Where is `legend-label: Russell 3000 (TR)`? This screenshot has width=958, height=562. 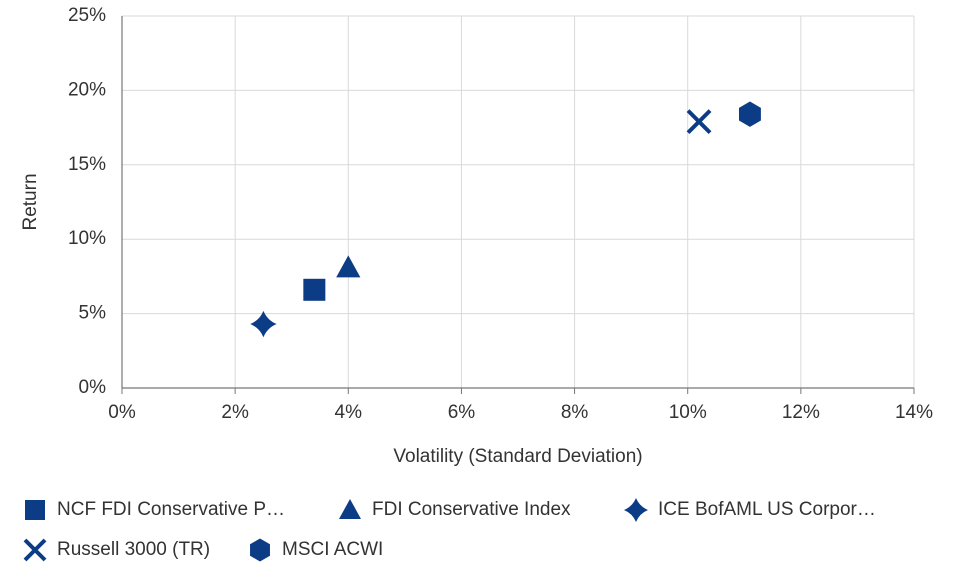
legend-label: Russell 3000 (TR) is located at coordinates (133, 549).